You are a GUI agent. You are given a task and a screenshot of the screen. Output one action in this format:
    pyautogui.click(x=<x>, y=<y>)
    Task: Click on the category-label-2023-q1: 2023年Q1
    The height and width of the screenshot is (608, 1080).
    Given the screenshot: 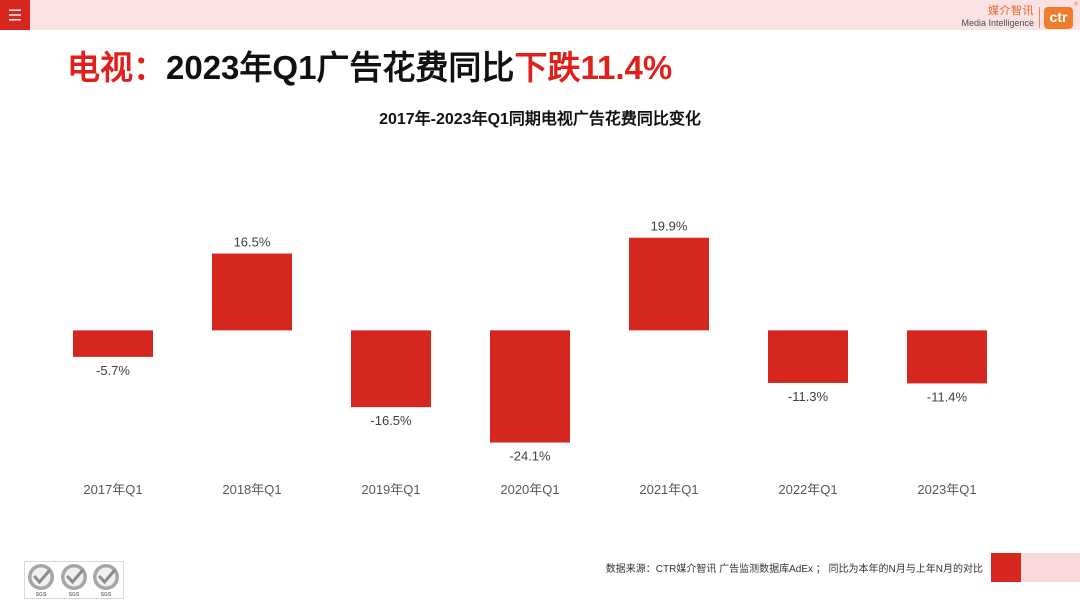 What is the action you would take?
    pyautogui.click(x=946, y=489)
    